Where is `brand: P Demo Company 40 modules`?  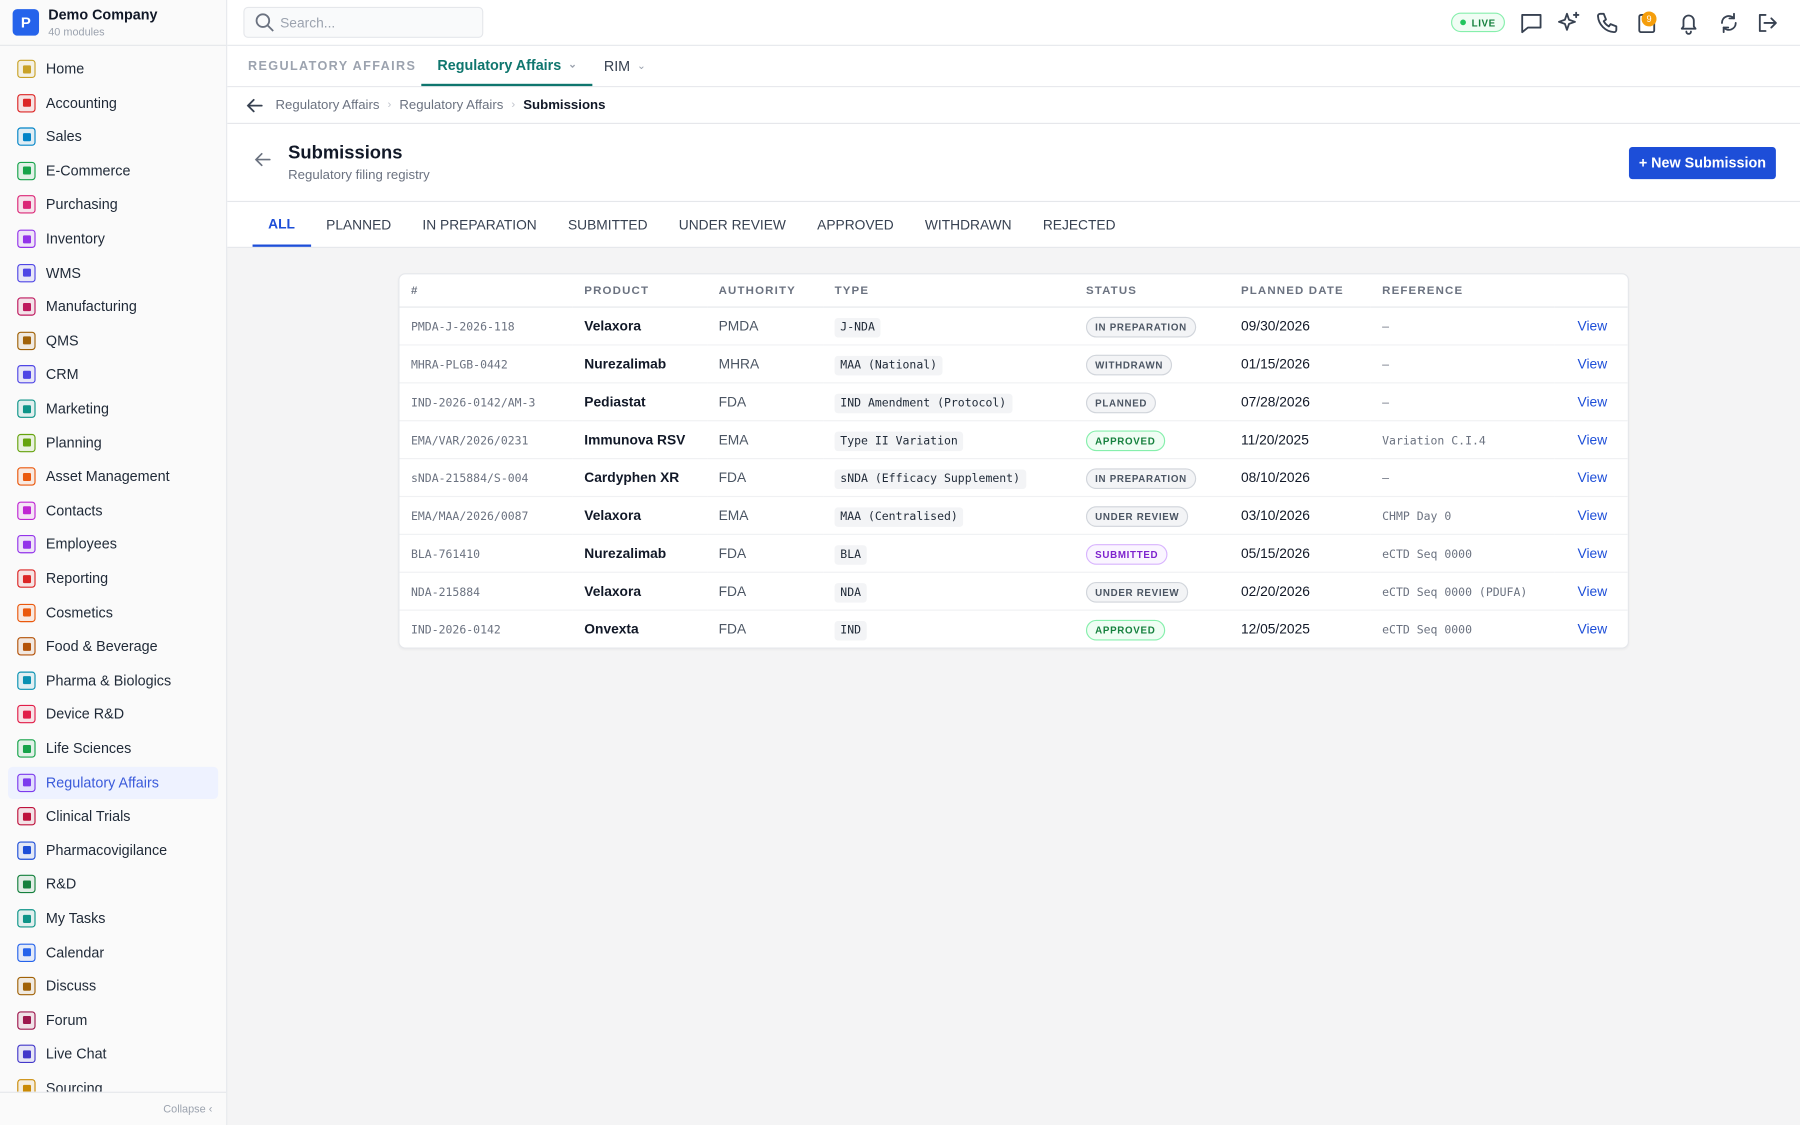
brand: P Demo Company 40 modules is located at coordinates (113, 23).